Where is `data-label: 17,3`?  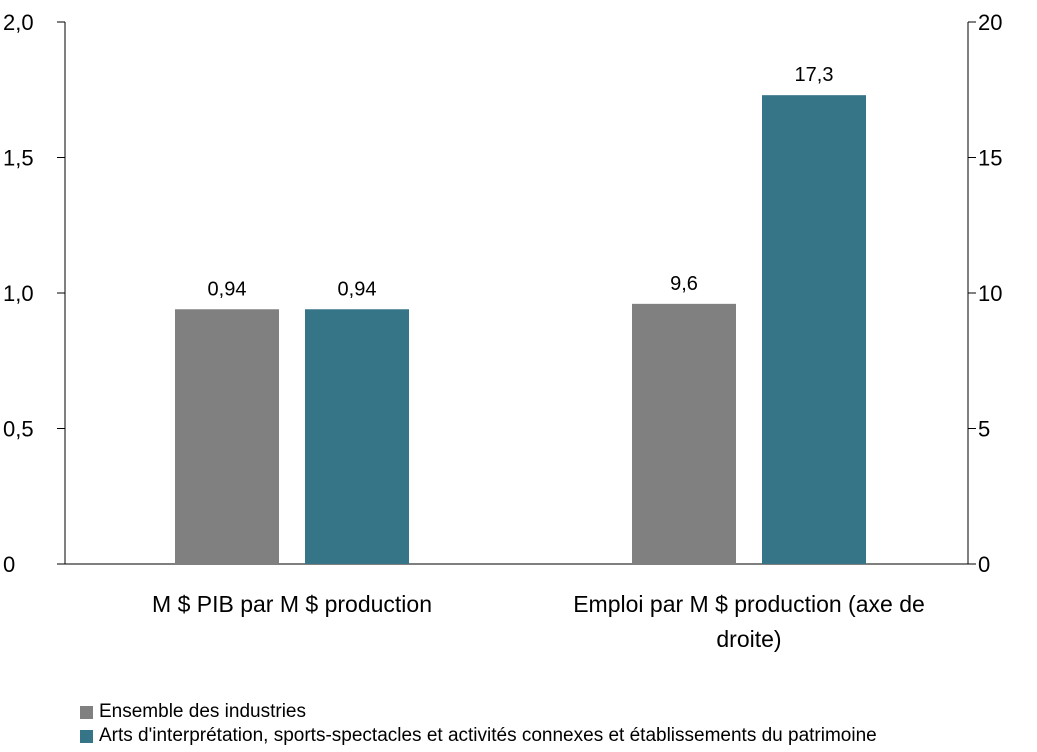
data-label: 17,3 is located at coordinates (814, 75).